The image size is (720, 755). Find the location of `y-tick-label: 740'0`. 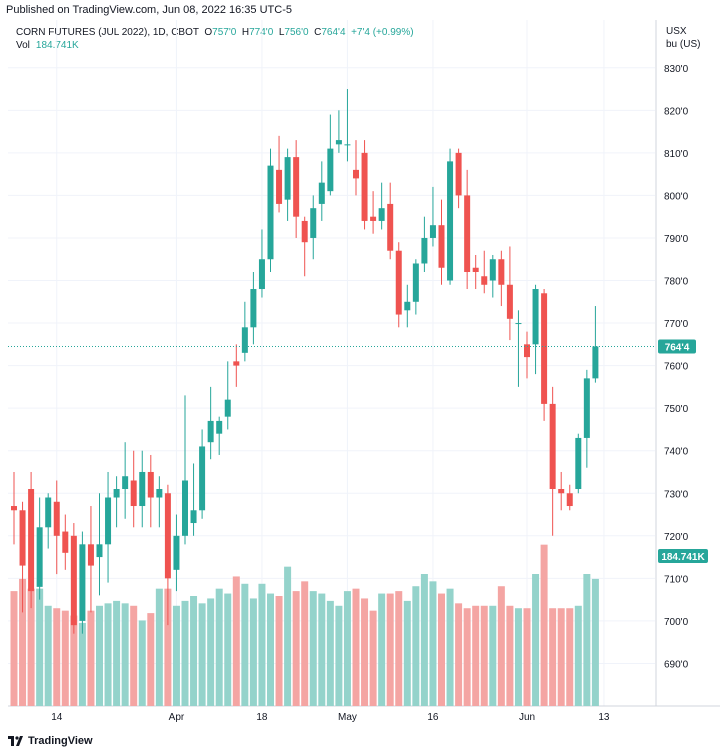

y-tick-label: 740'0 is located at coordinates (676, 452).